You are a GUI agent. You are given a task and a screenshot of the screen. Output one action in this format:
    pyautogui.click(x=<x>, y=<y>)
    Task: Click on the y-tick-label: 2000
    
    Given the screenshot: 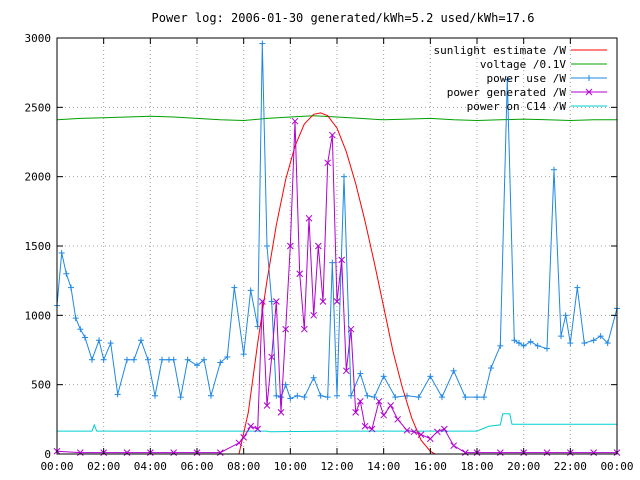 What is the action you would take?
    pyautogui.click(x=38, y=177)
    